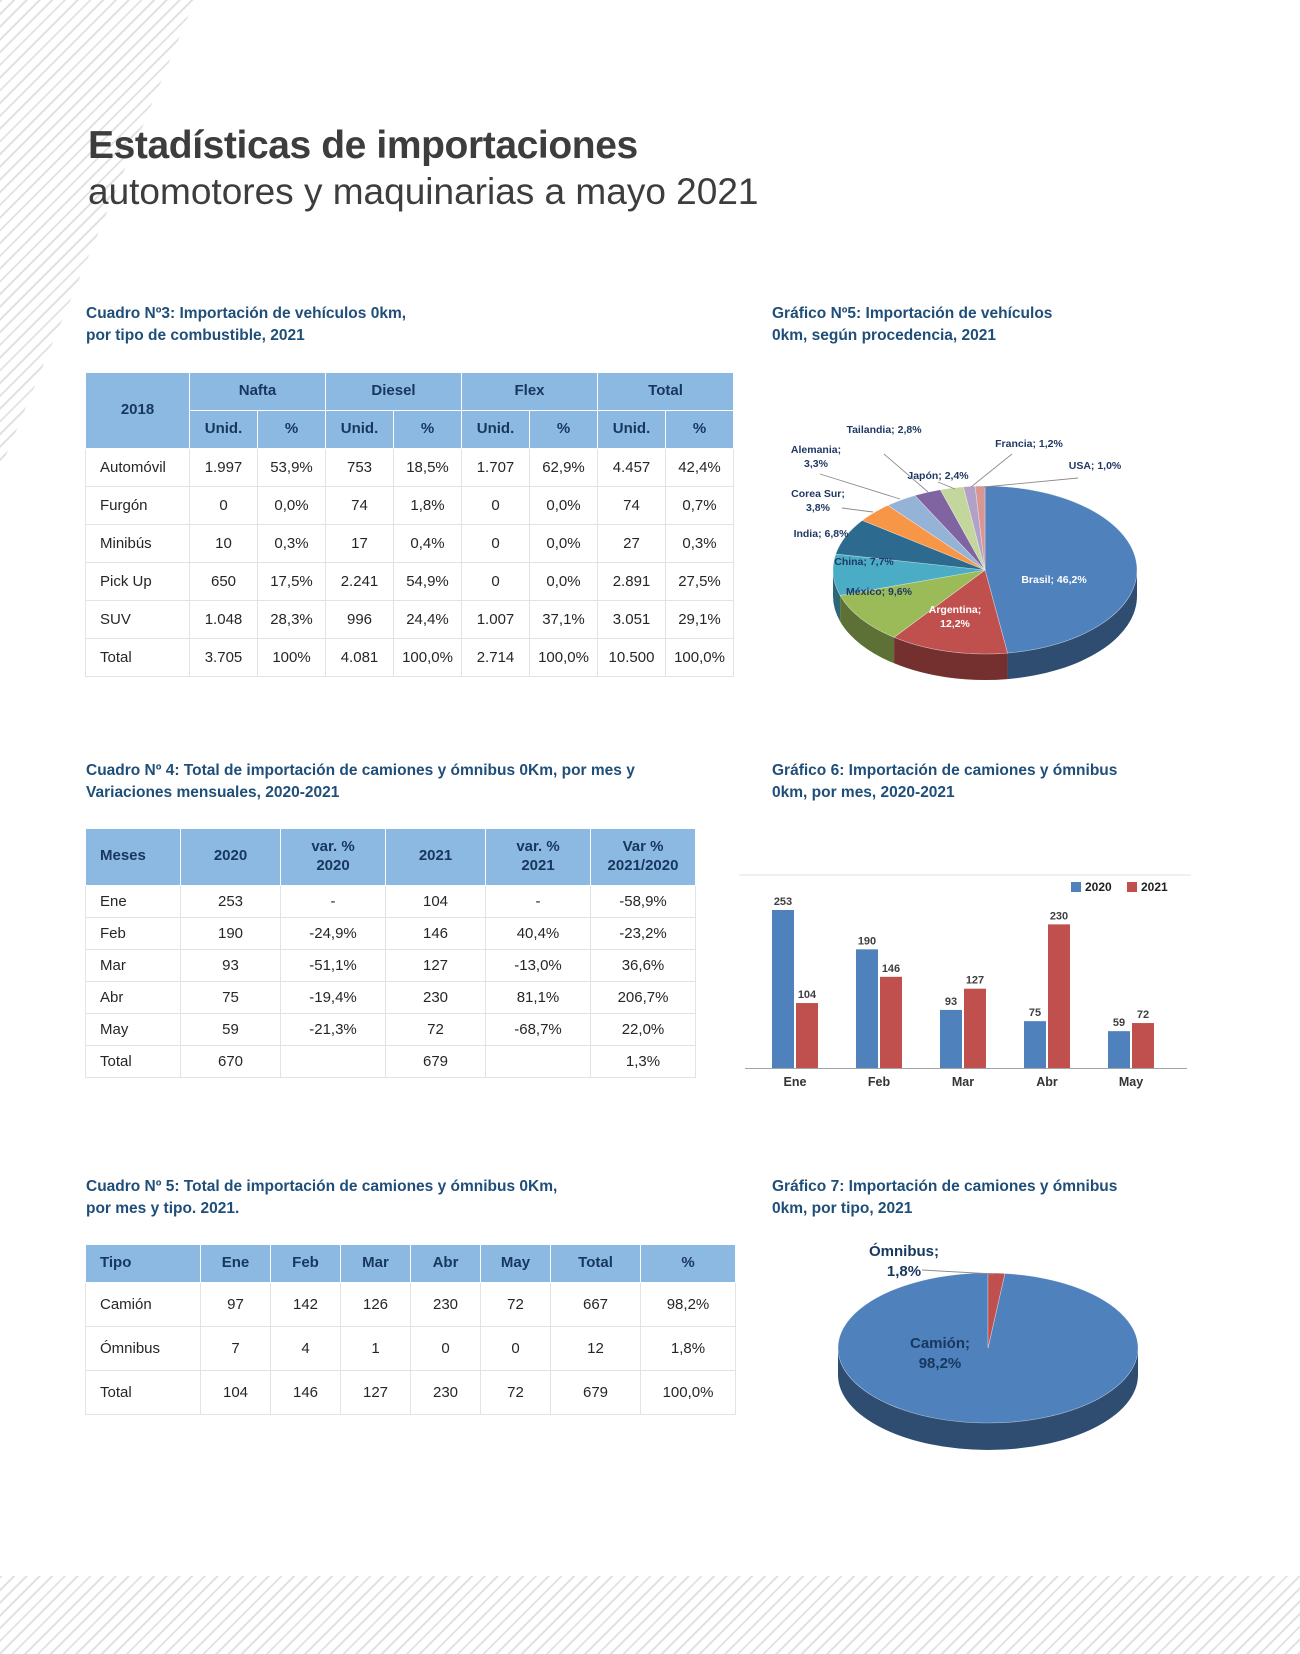 This screenshot has height=1654, width=1300. I want to click on category-label: Ene, so click(795, 1082).